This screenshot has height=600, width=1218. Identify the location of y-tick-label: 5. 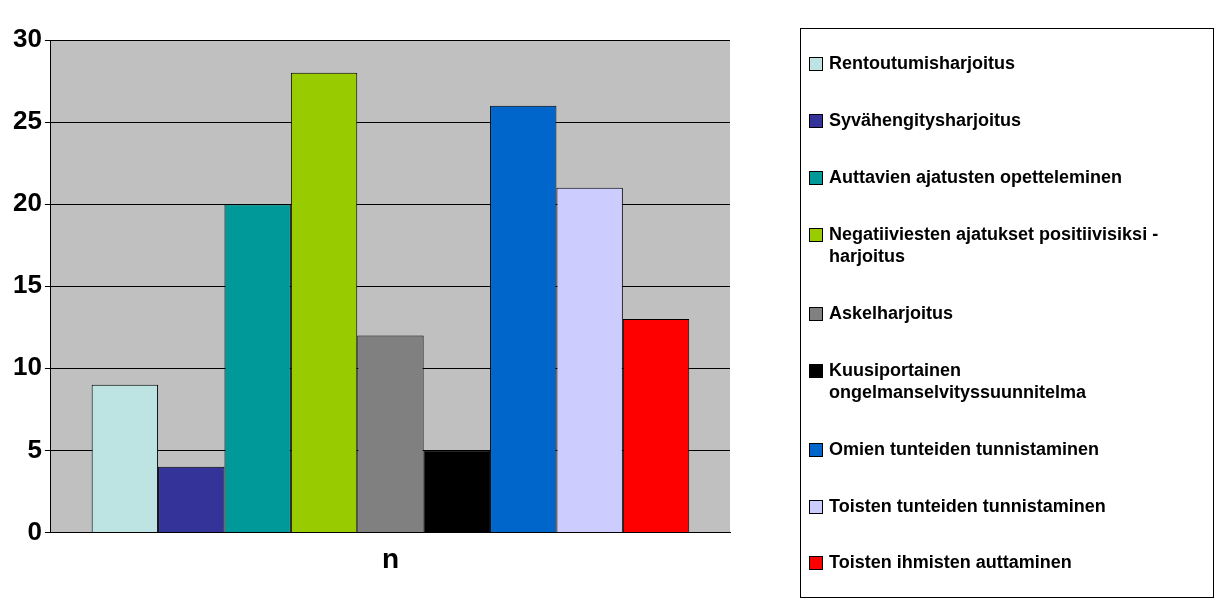
(34, 448).